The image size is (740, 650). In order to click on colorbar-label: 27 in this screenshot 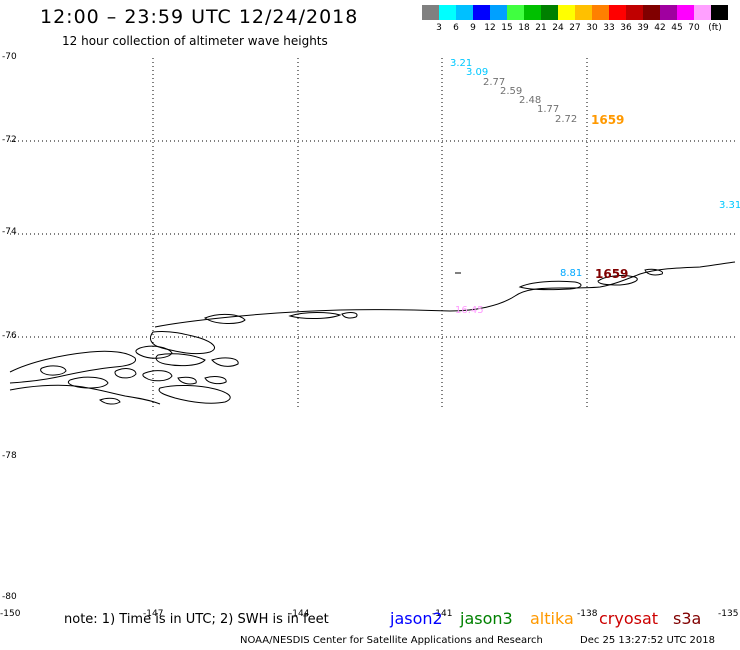, I will do `click(575, 28)`.